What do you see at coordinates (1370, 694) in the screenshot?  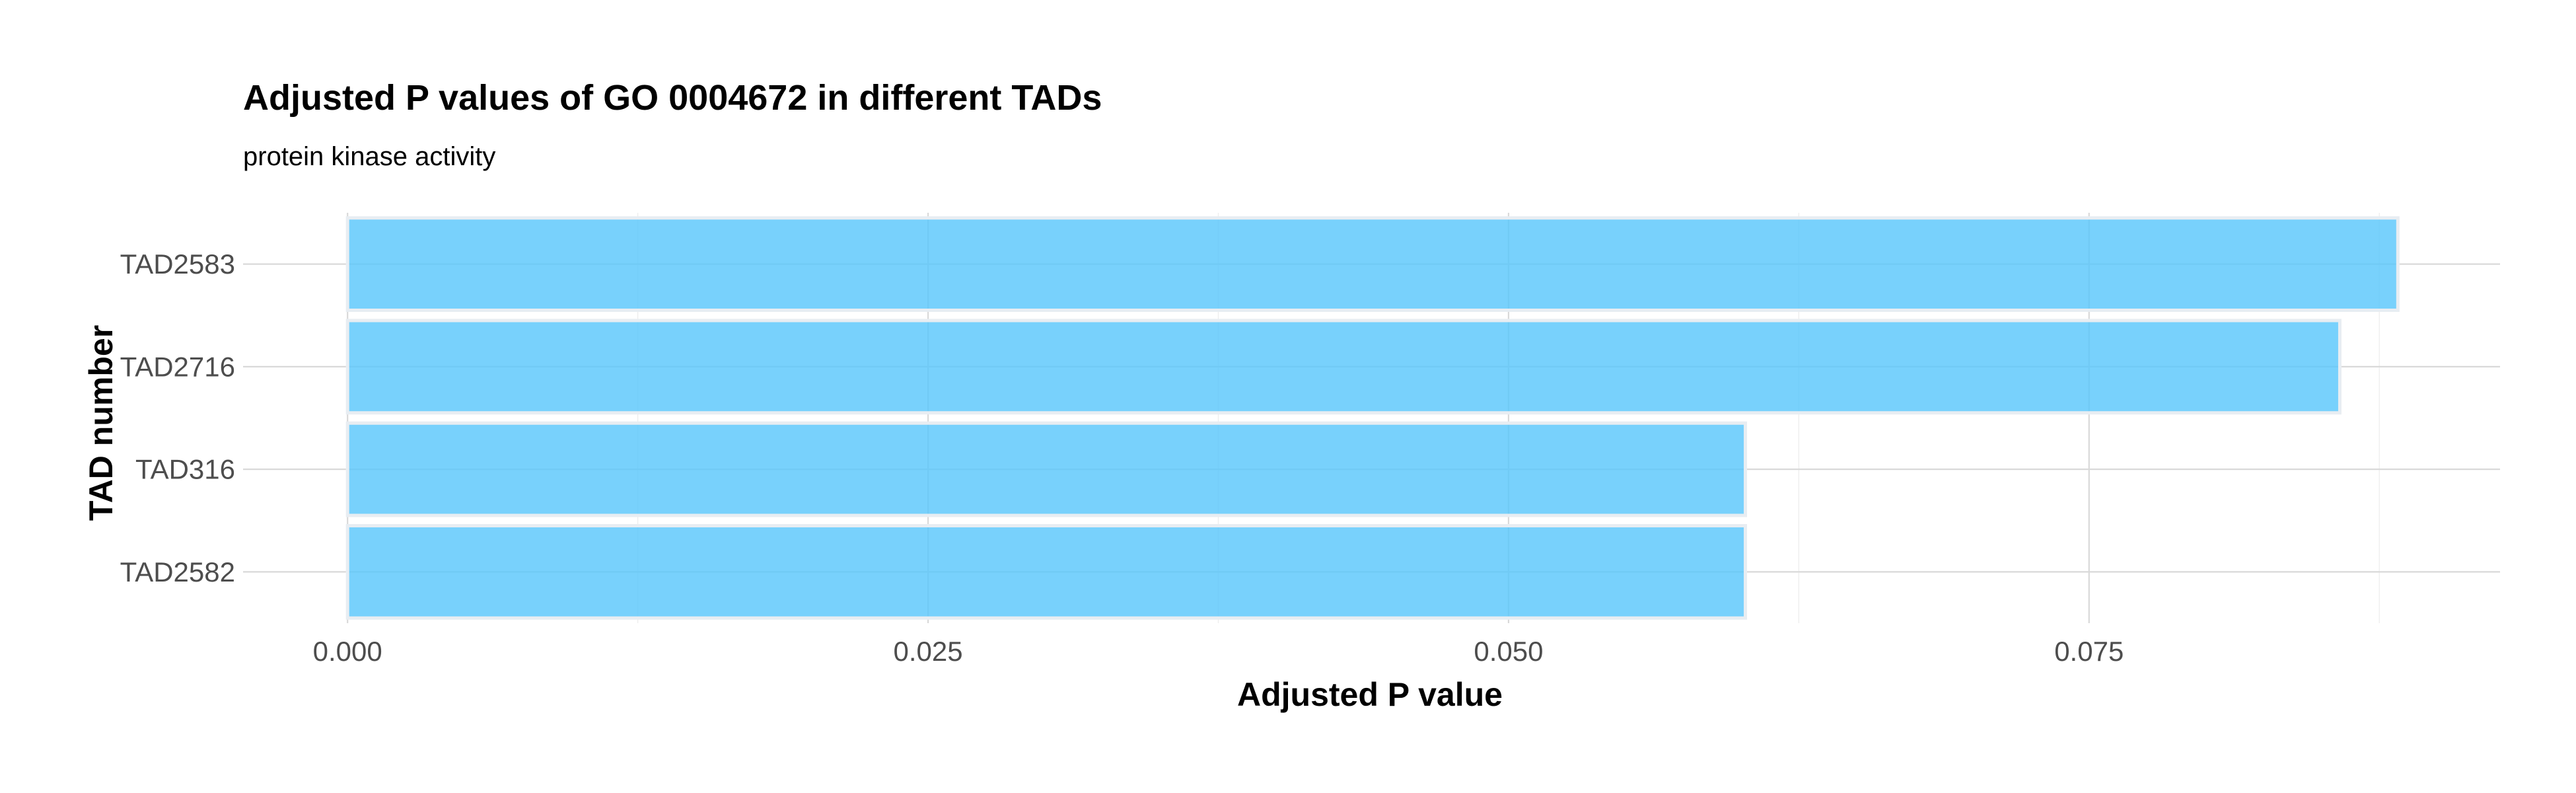 I see `x-axis-title: Adjusted P value` at bounding box center [1370, 694].